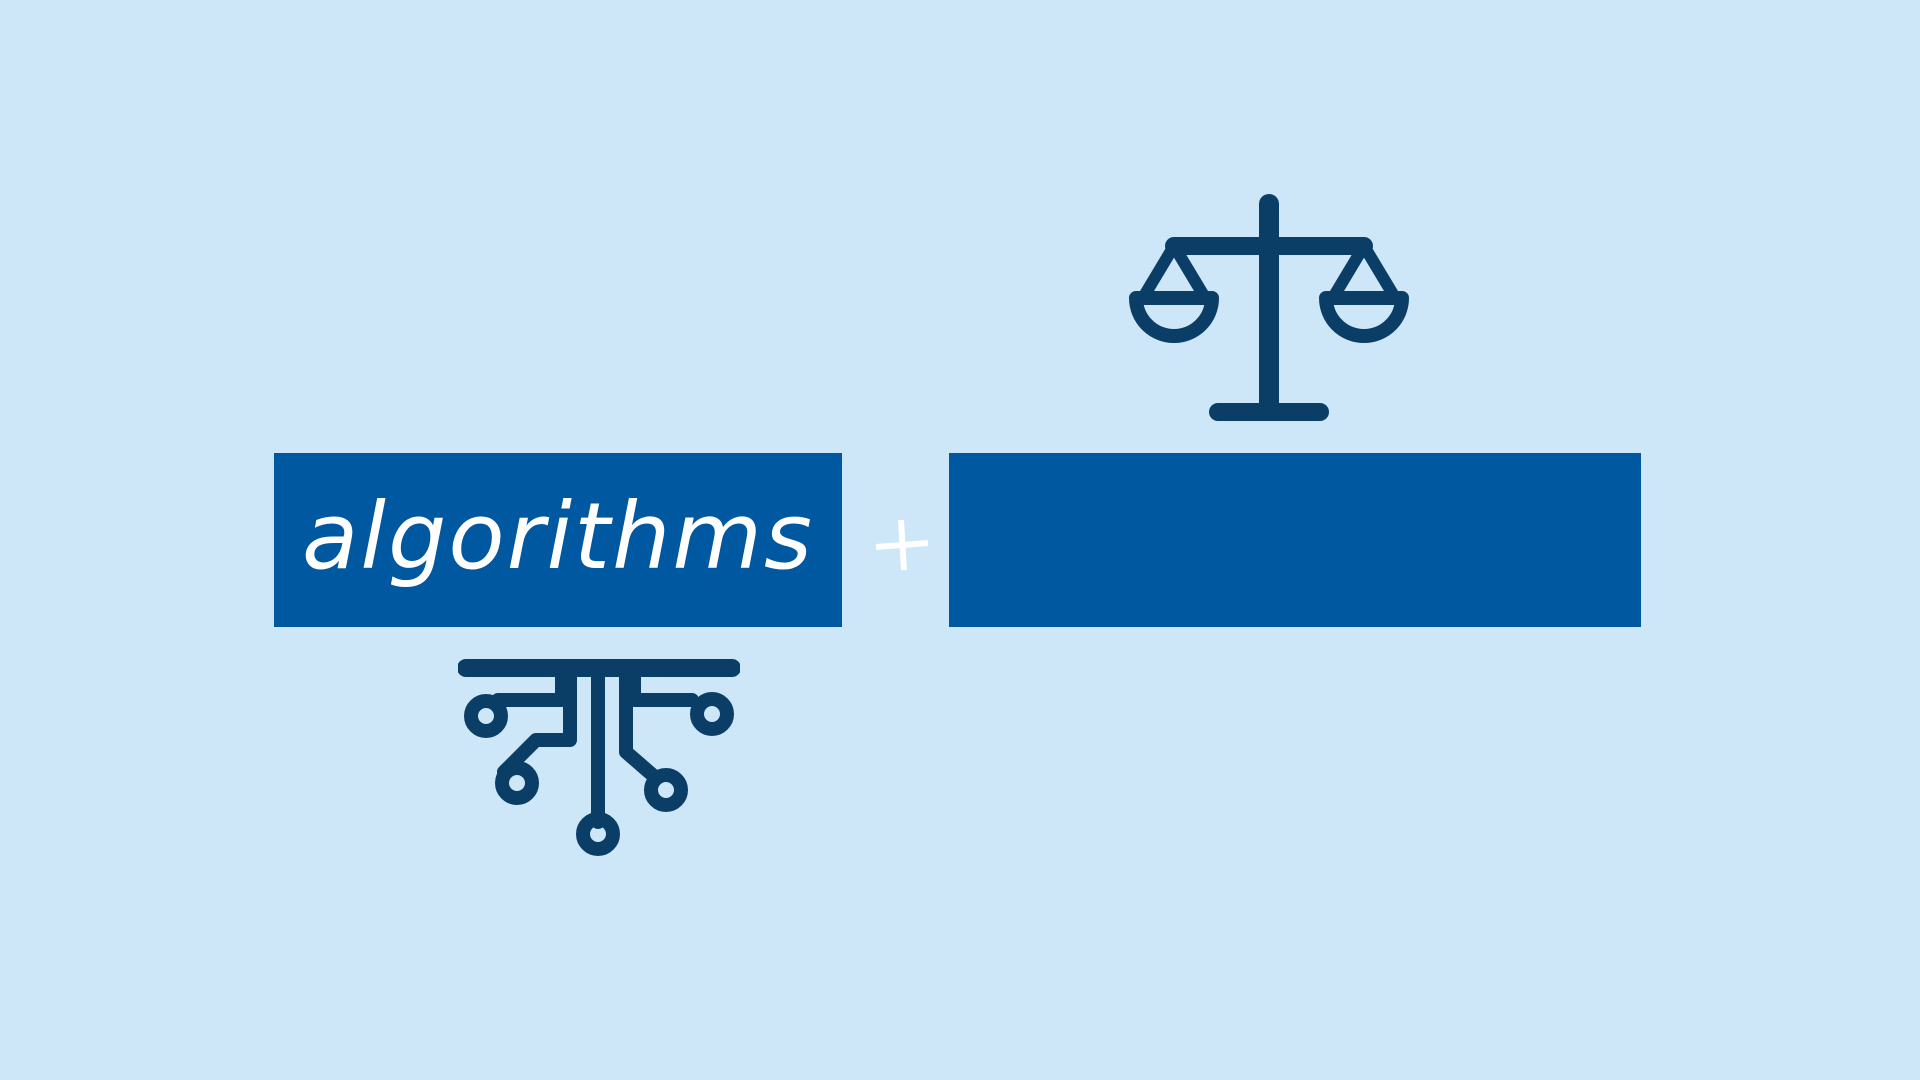 The image size is (1920, 1080). What do you see at coordinates (1269, 307) in the screenshot?
I see `scales-of-justice-icon` at bounding box center [1269, 307].